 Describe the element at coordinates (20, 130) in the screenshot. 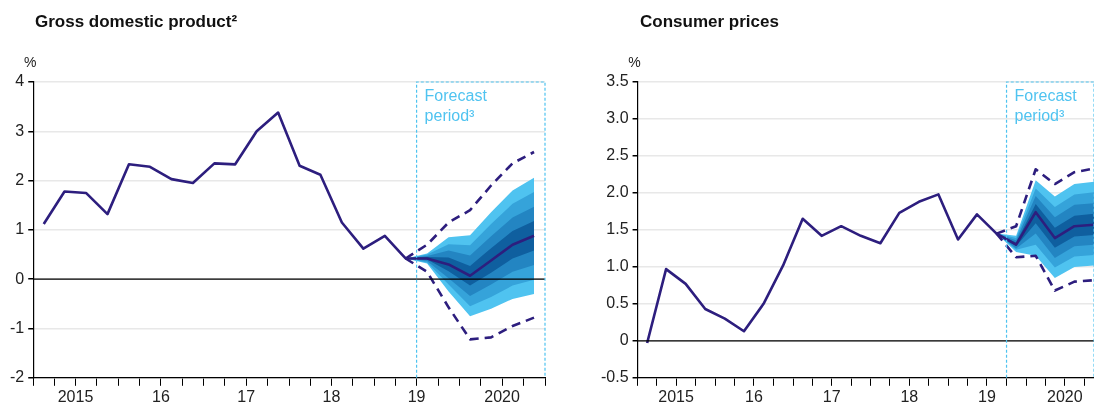

I see `y-tick-label: 3` at that location.